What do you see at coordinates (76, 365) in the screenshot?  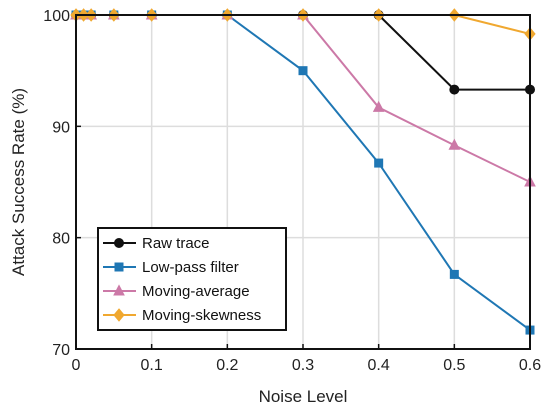 I see `x-tick-label: 0` at bounding box center [76, 365].